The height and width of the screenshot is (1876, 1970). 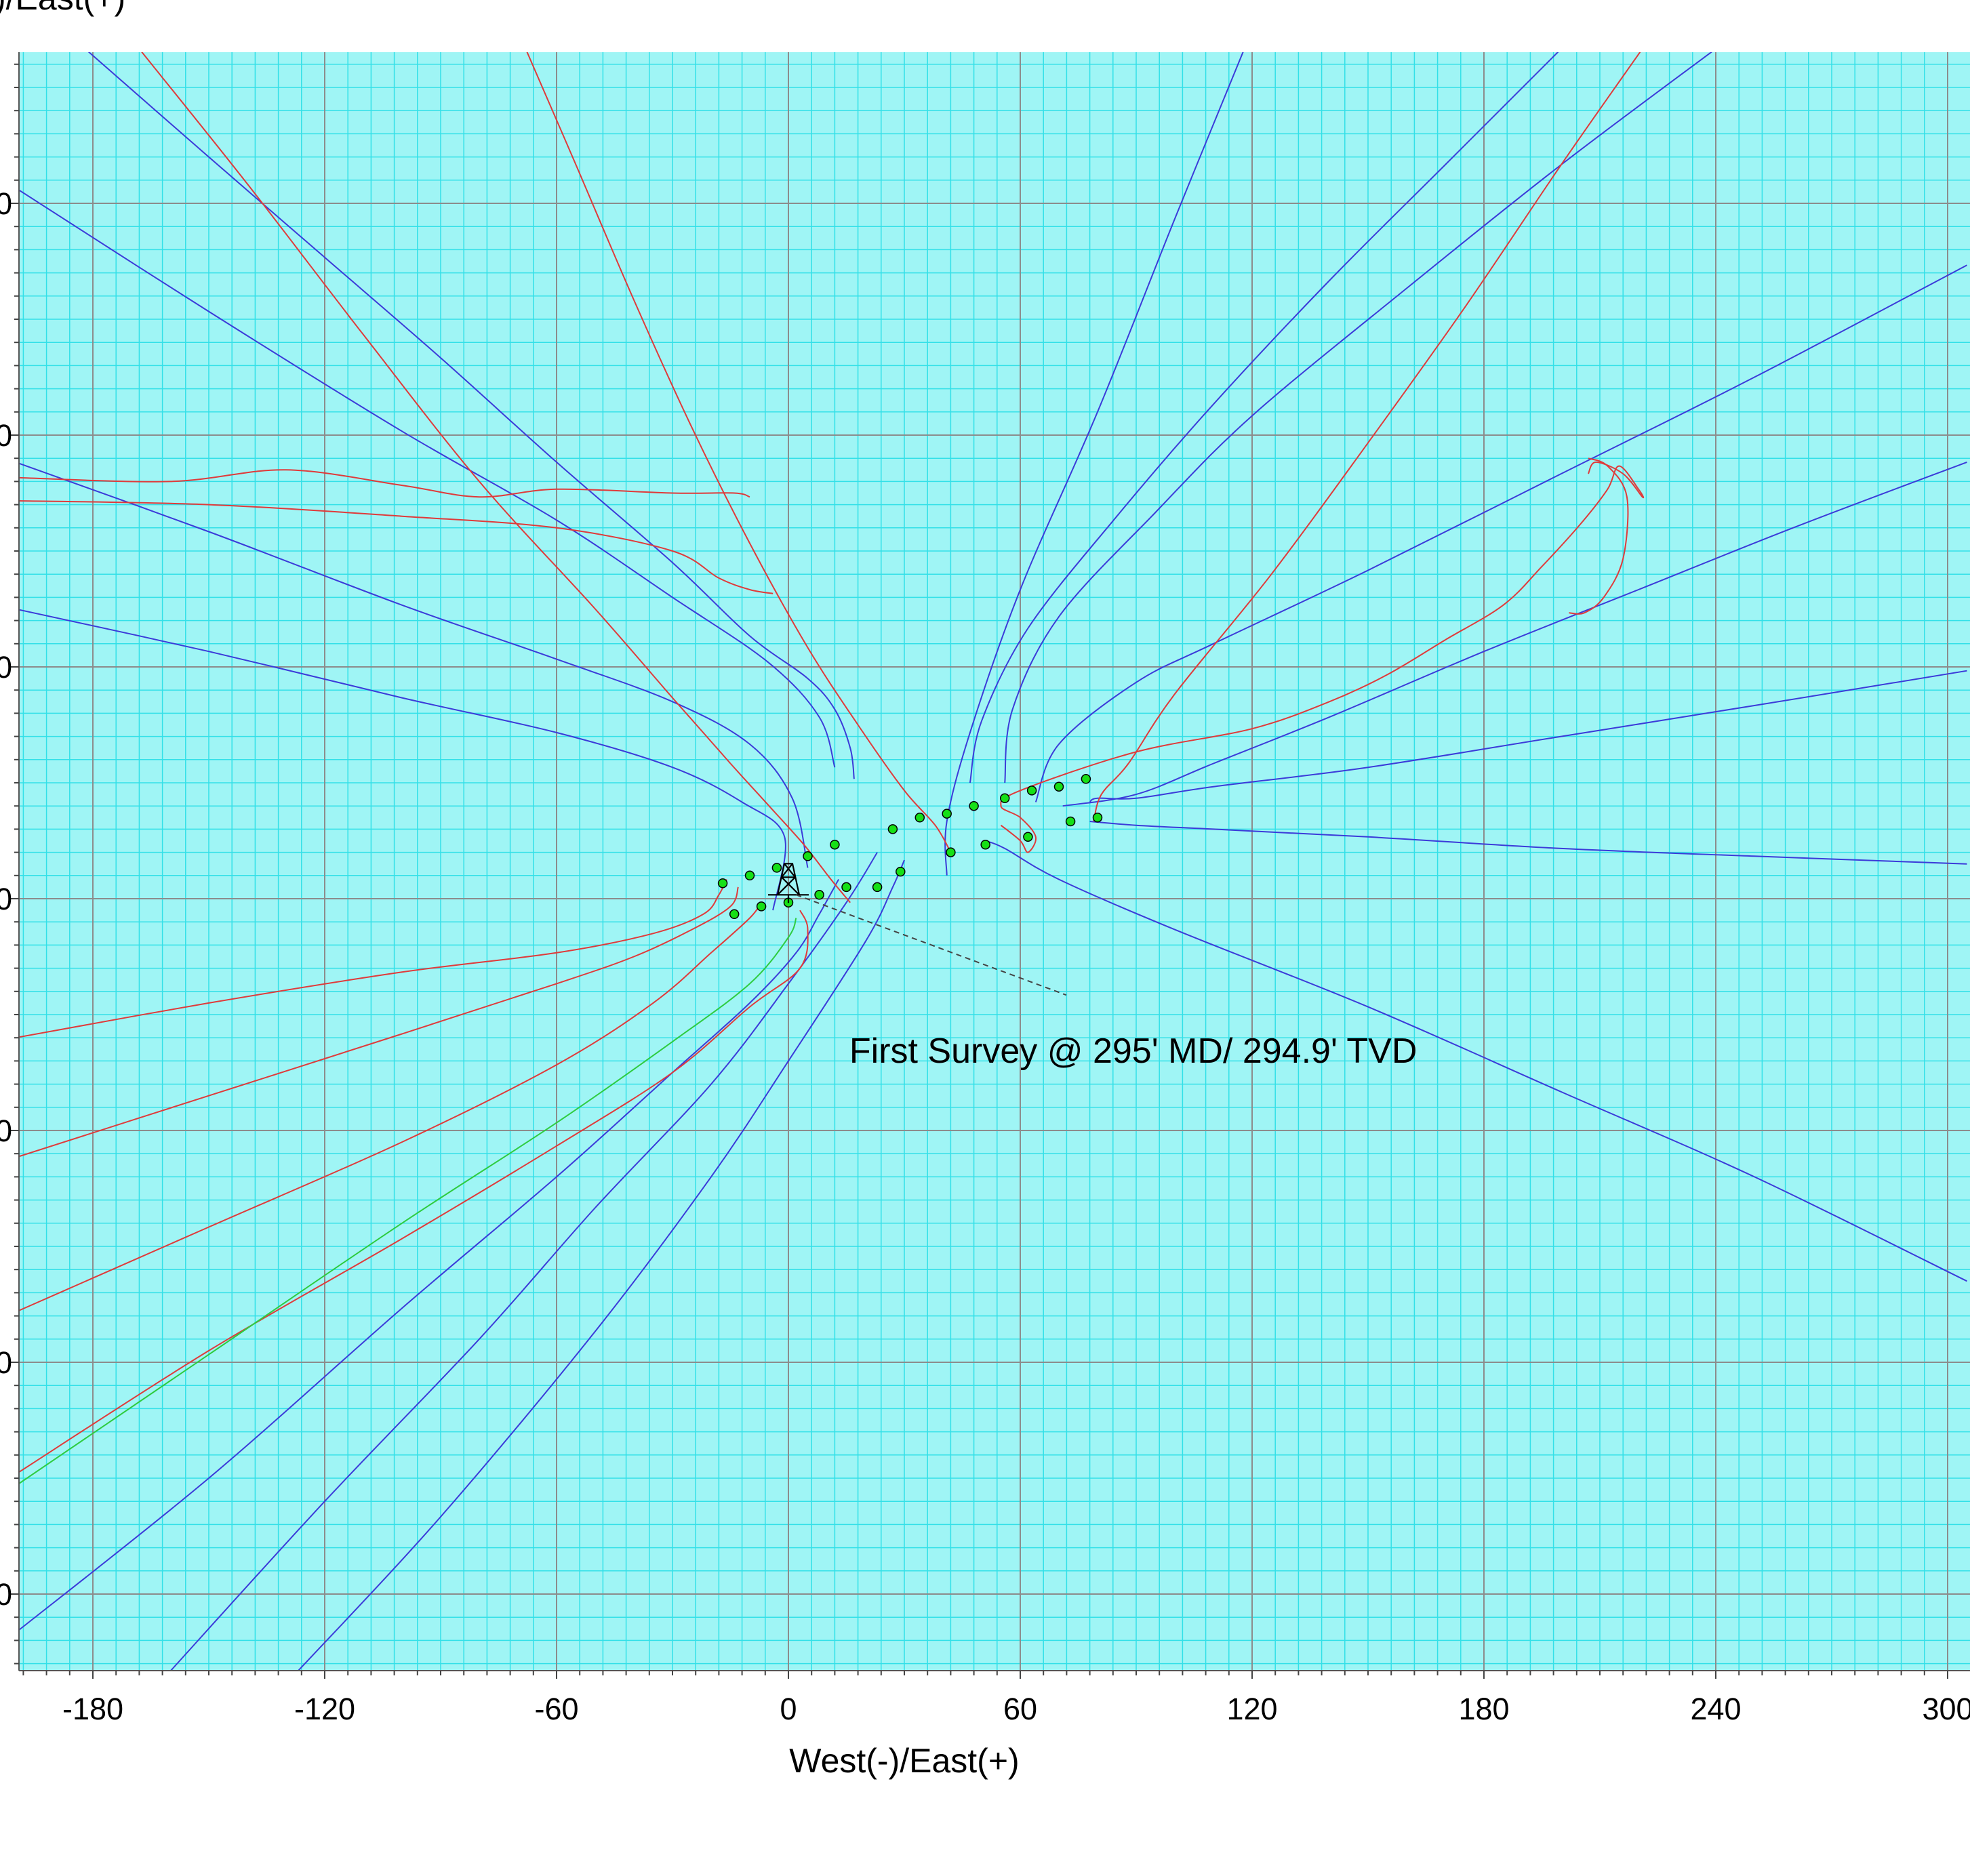 I want to click on x-tick-label: -120, so click(x=324, y=1709).